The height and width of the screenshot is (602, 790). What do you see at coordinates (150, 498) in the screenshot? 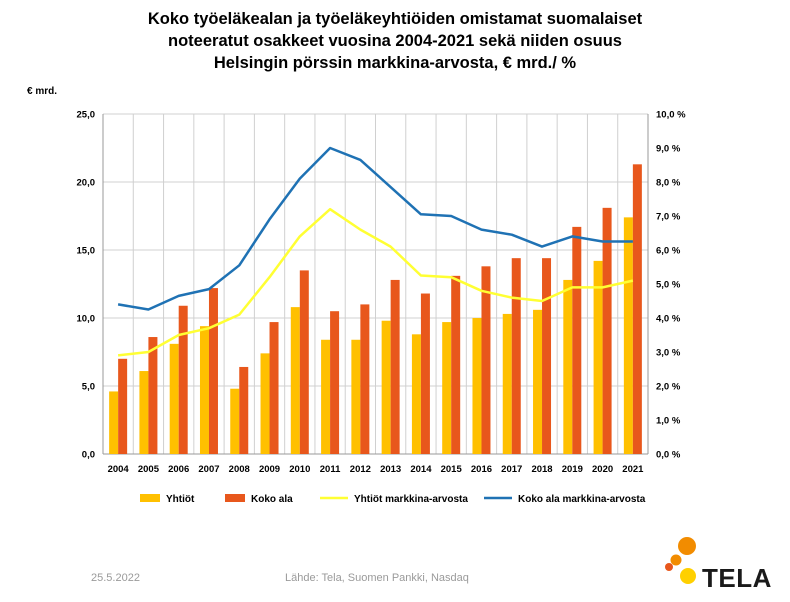
I see `legend-yhtiot-swatch` at bounding box center [150, 498].